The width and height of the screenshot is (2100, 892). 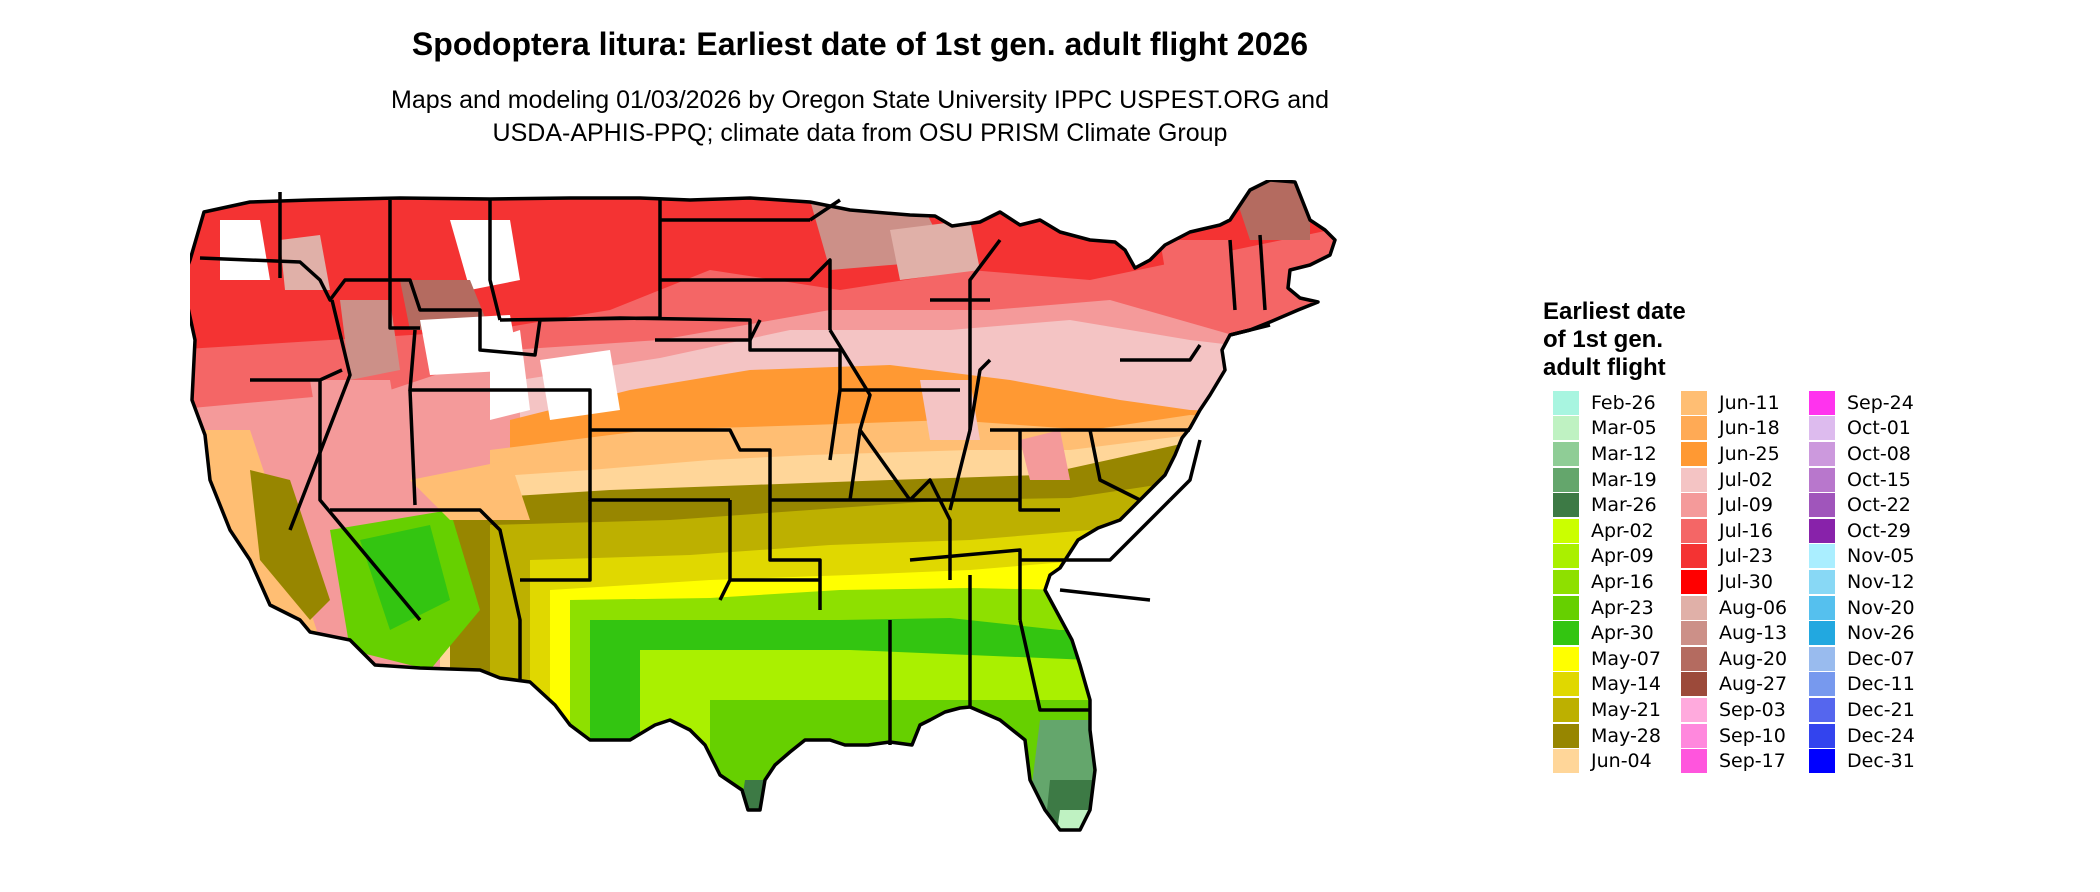 What do you see at coordinates (1752, 709) in the screenshot?
I see `legend-label: Sep-03` at bounding box center [1752, 709].